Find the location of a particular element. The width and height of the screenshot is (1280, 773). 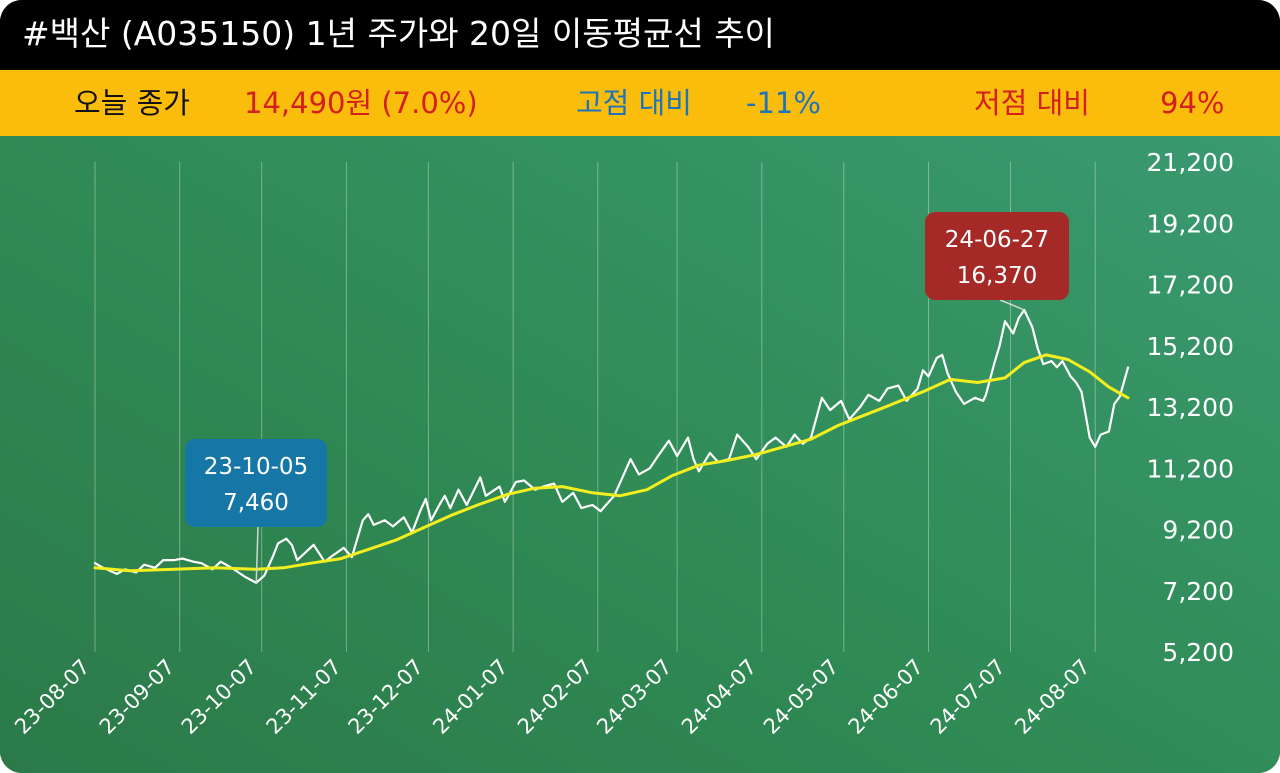

title-bar: #백산 (A035150) 1년 주가와 20일 이동평균선 추이 is located at coordinates (640, 35).